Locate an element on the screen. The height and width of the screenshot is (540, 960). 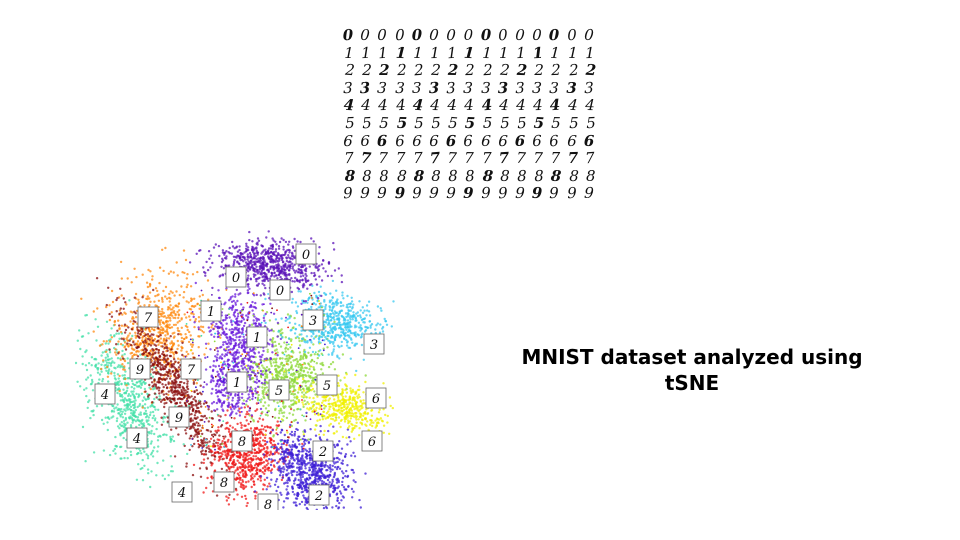
digit-sample-2-3: 2 is located at coordinates (401, 70).